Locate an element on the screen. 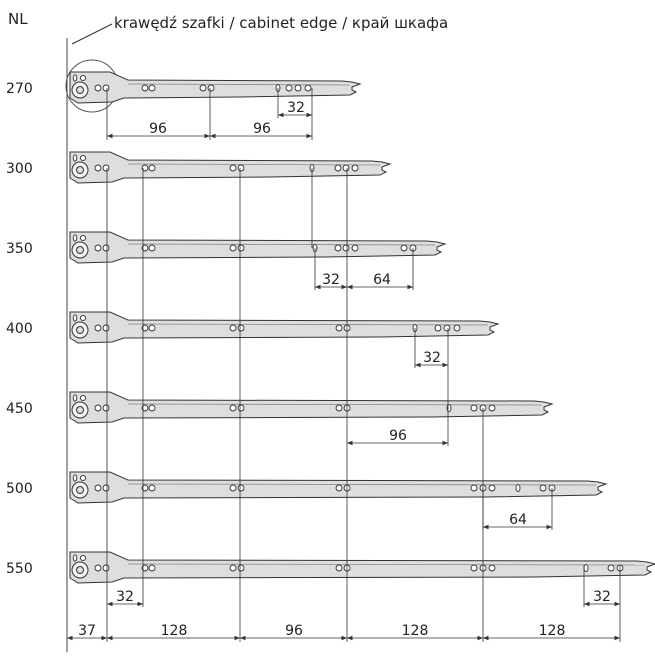 The width and height of the screenshot is (655, 659). nl-size-label: 300 is located at coordinates (19, 169).